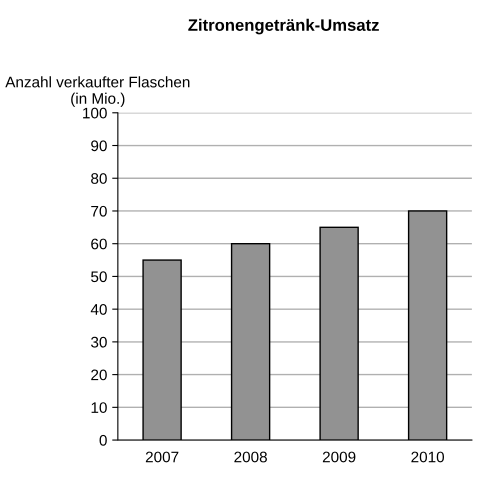 Image resolution: width=489 pixels, height=482 pixels. I want to click on y-tick-label: 20, so click(99, 374).